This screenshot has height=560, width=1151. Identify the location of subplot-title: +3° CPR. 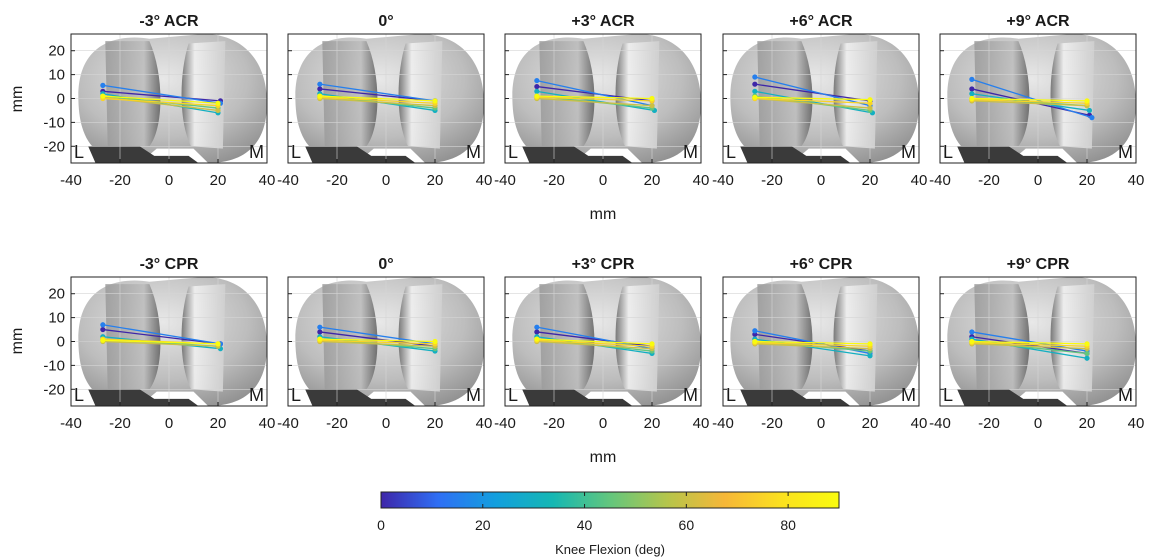
(603, 264).